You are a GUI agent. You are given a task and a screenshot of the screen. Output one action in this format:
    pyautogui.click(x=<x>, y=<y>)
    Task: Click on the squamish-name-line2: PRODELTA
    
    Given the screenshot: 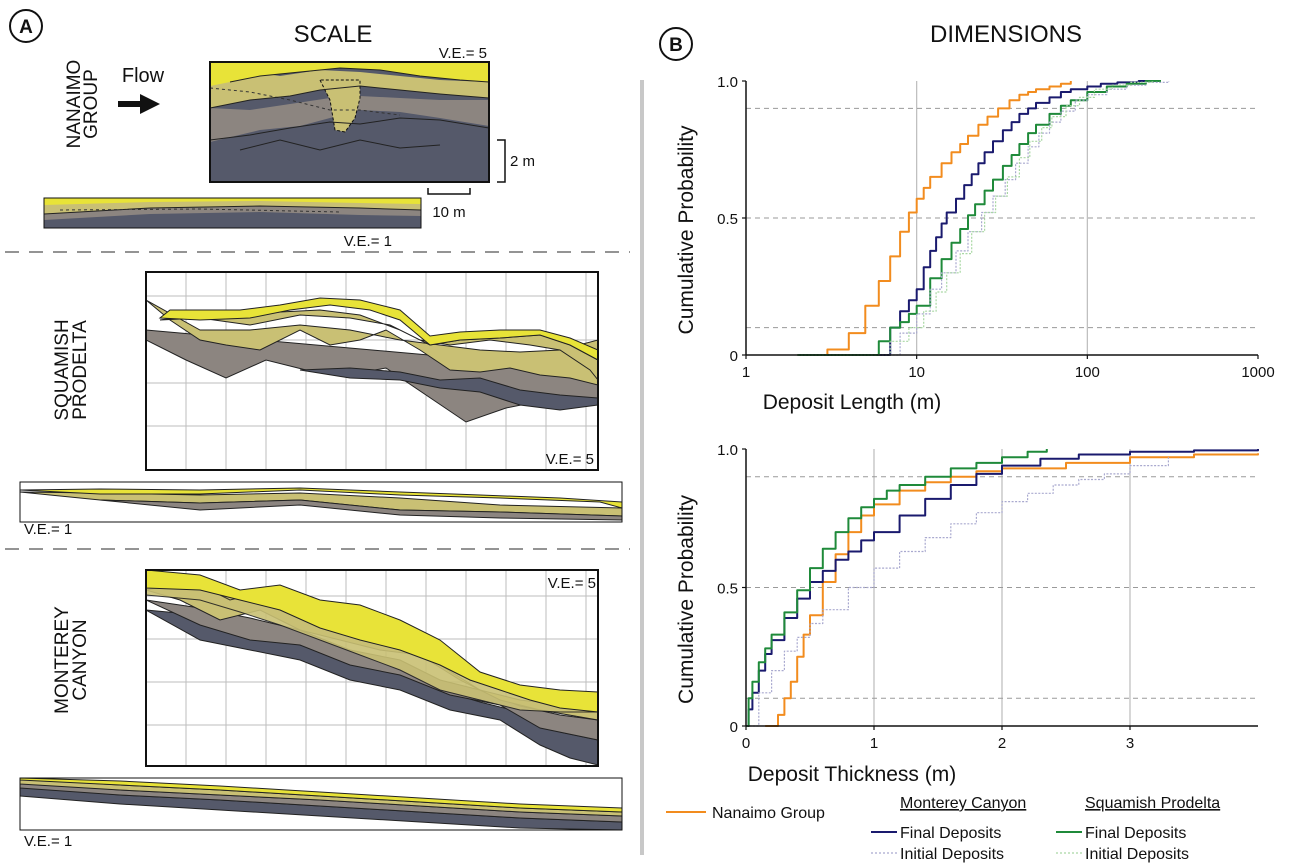 What is the action you would take?
    pyautogui.click(x=80, y=370)
    